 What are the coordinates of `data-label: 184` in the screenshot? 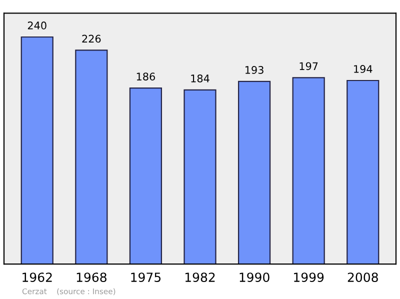 It's located at (200, 78).